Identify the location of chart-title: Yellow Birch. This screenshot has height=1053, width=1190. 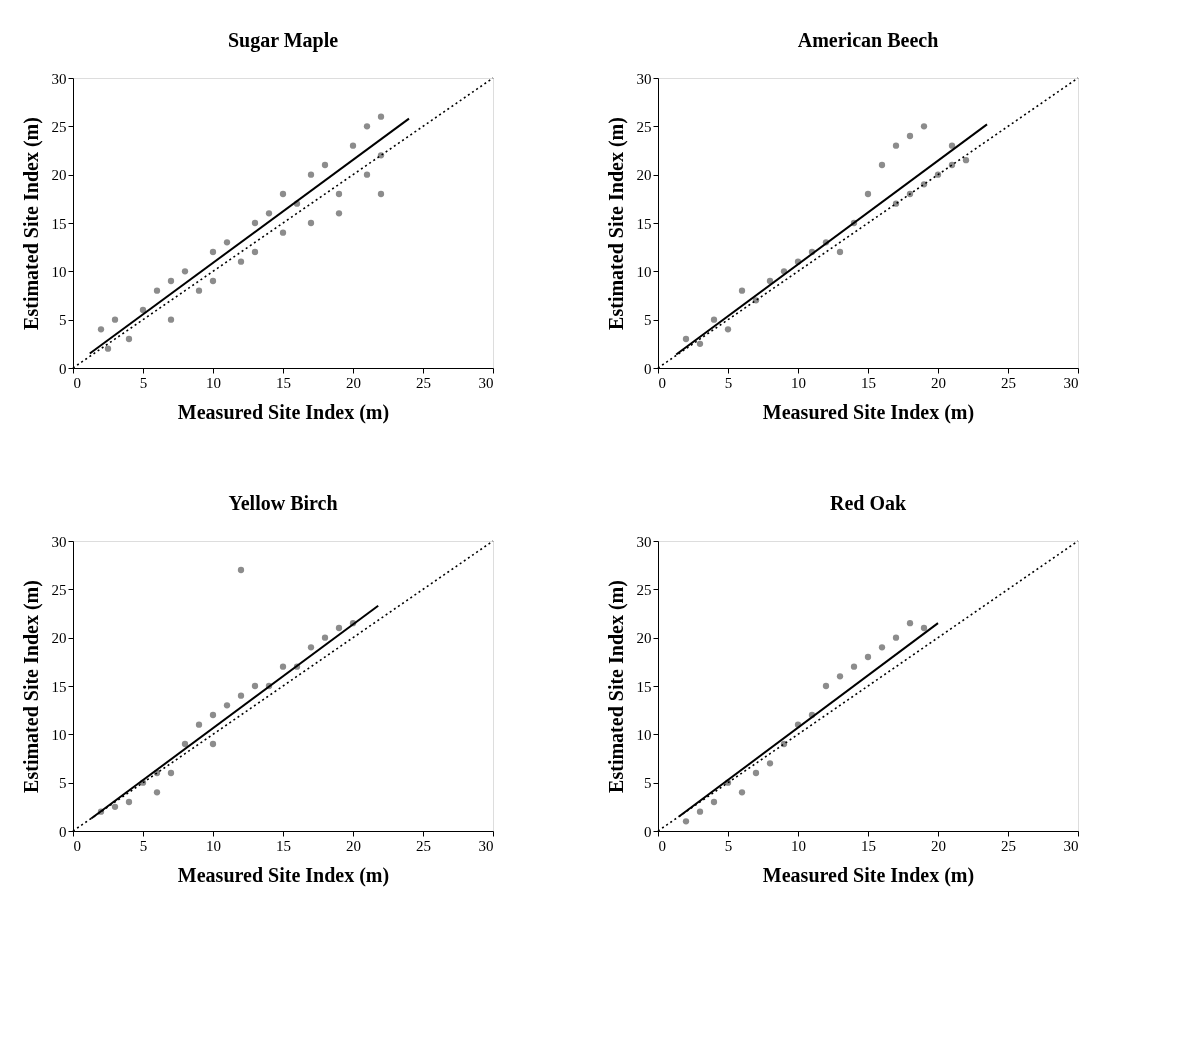
(283, 503).